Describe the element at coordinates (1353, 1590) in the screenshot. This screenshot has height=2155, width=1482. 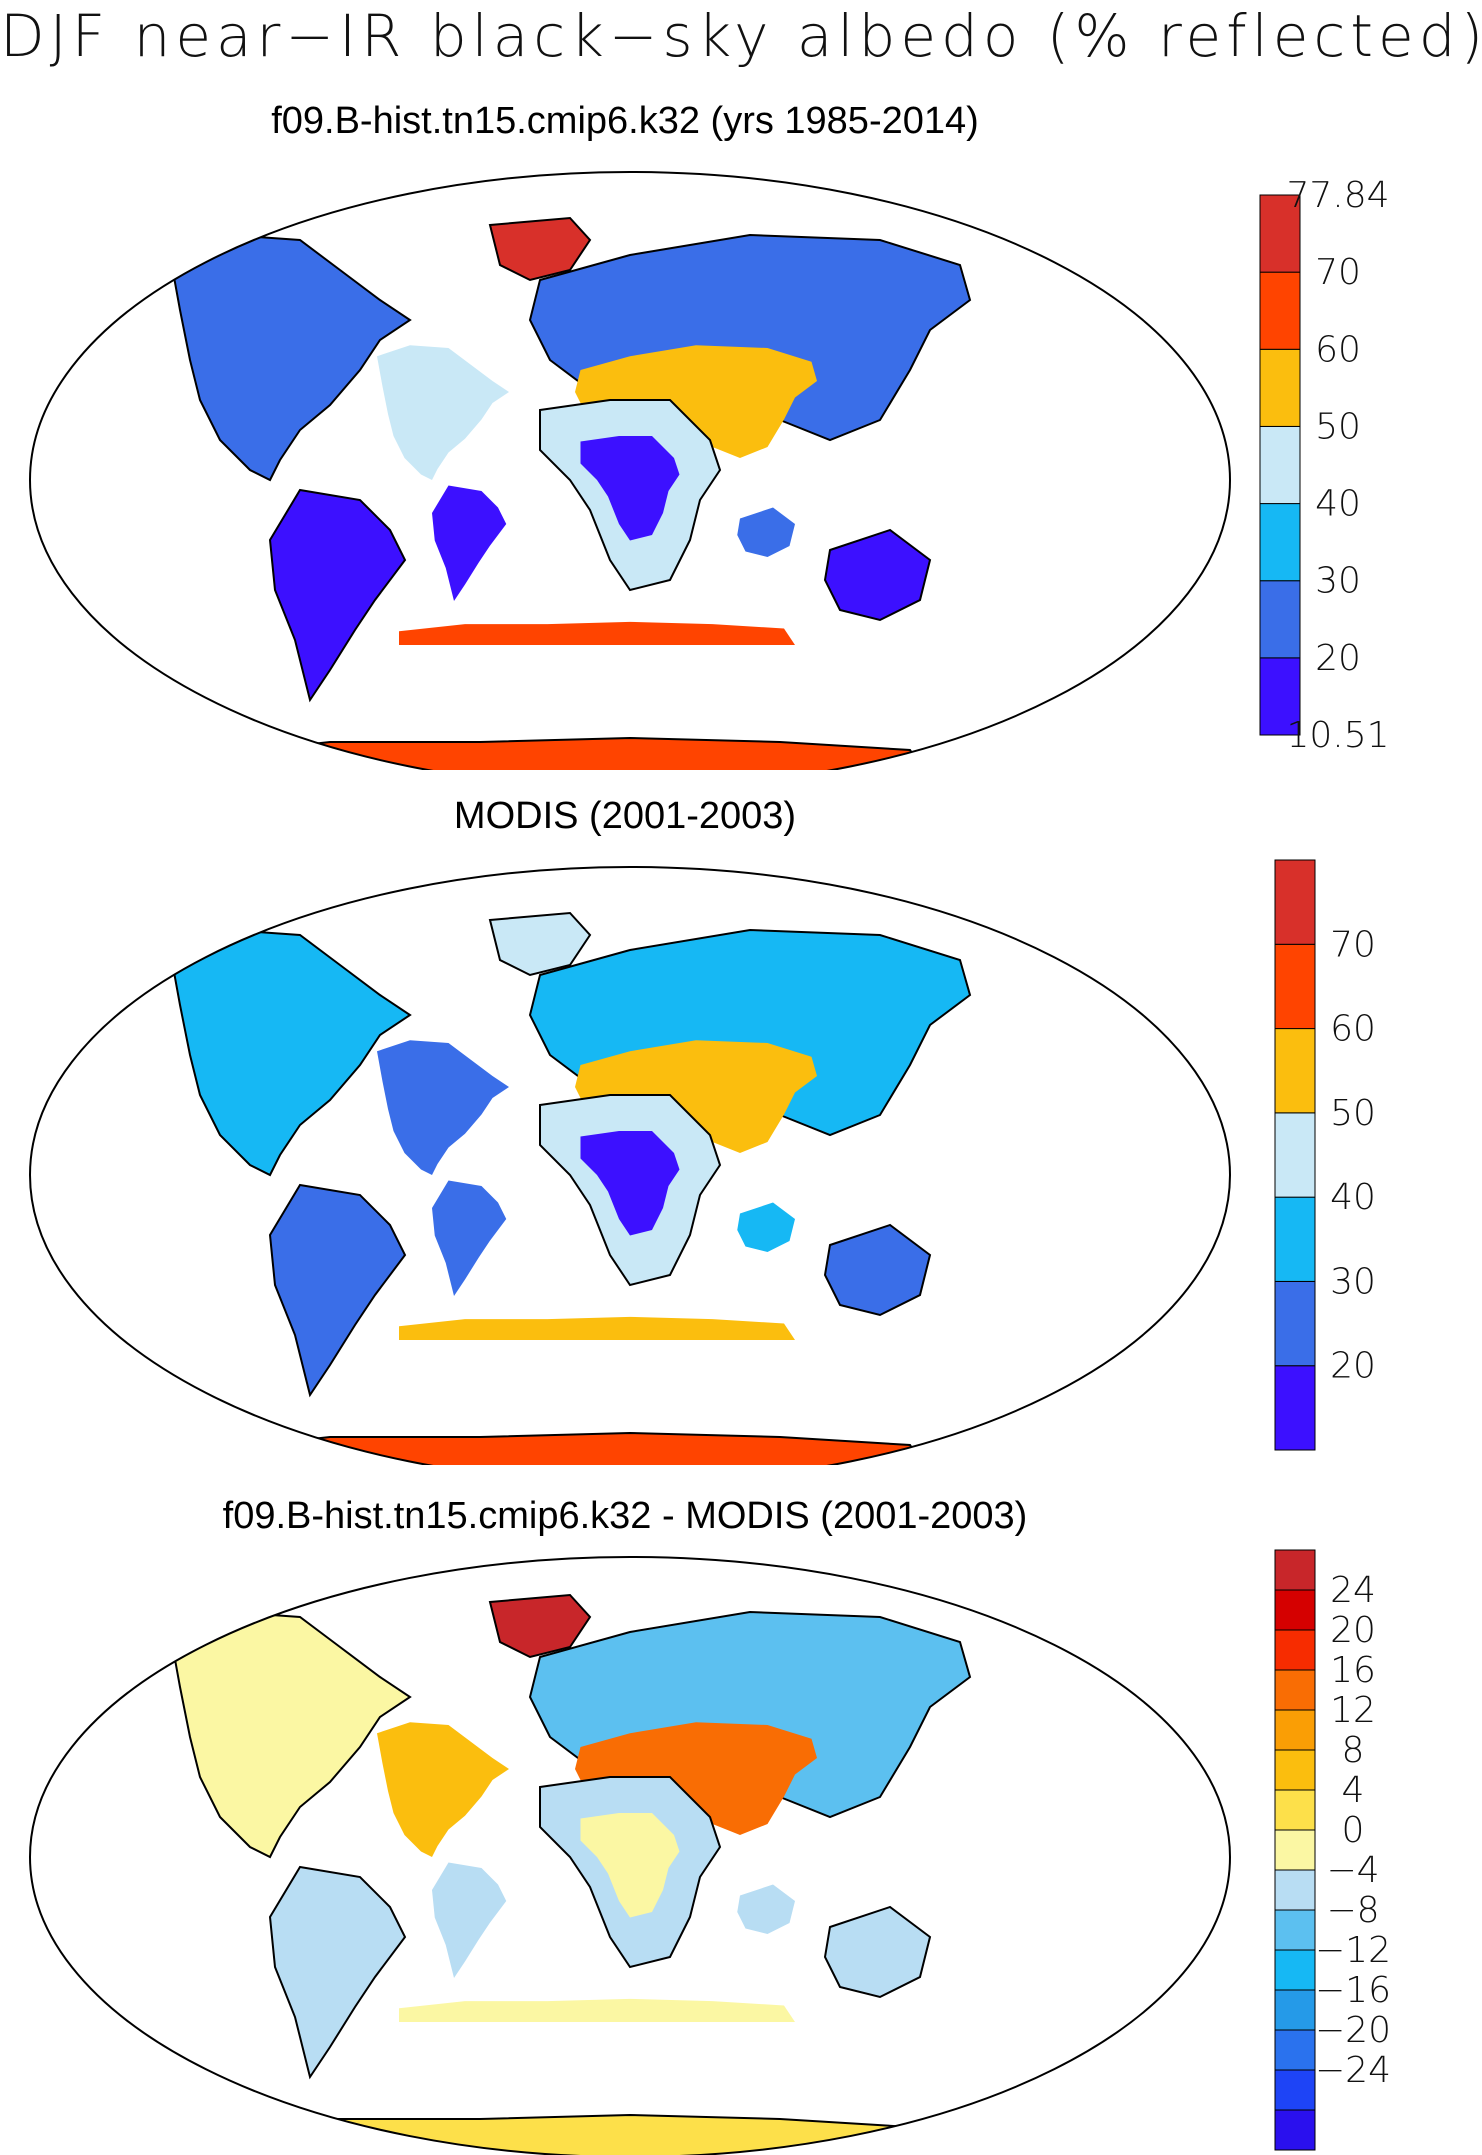
I see `colorbar-tick-label: 24` at that location.